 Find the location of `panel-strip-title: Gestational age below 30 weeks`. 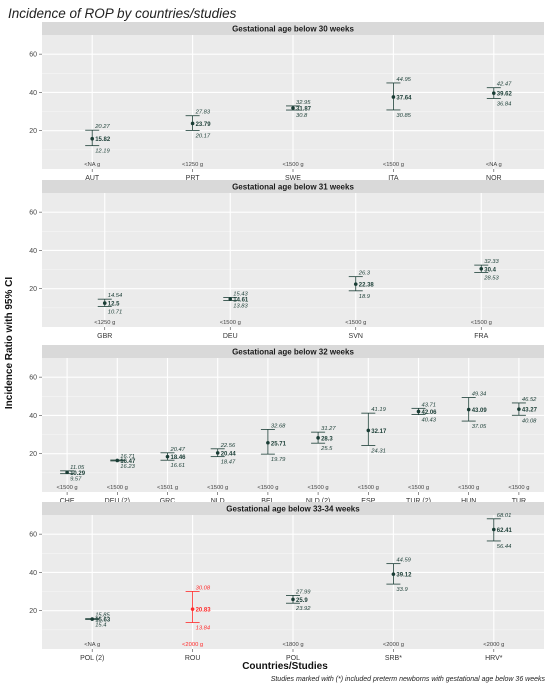

panel-strip-title: Gestational age below 30 weeks is located at coordinates (293, 29).